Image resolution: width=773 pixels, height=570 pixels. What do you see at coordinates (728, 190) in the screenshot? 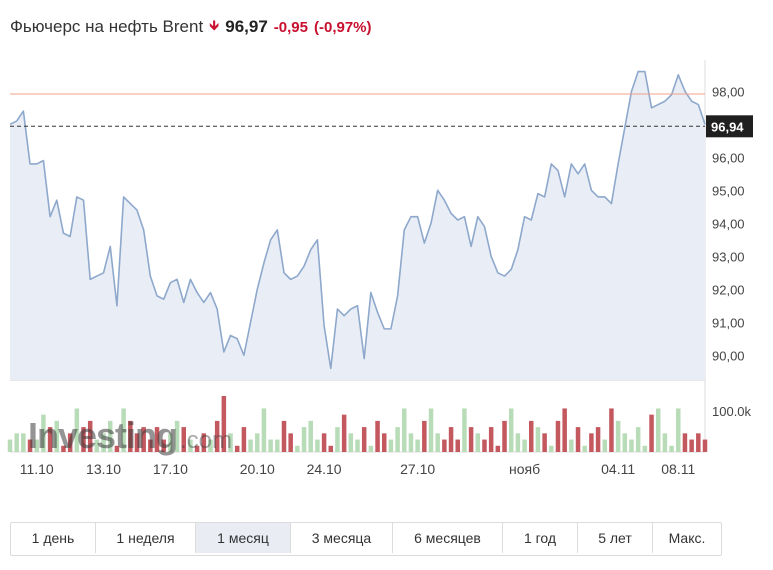
I see `y-tick-label: 95,00` at bounding box center [728, 190].